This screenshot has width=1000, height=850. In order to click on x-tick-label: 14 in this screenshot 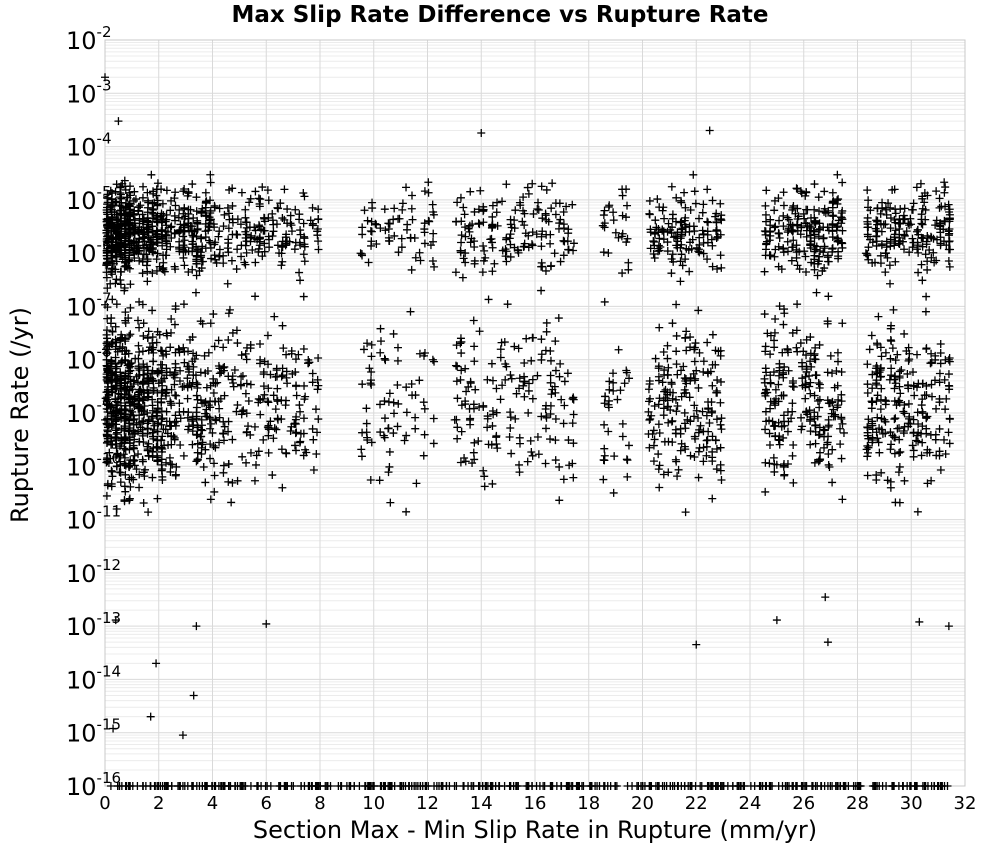, I will do `click(481, 803)`.